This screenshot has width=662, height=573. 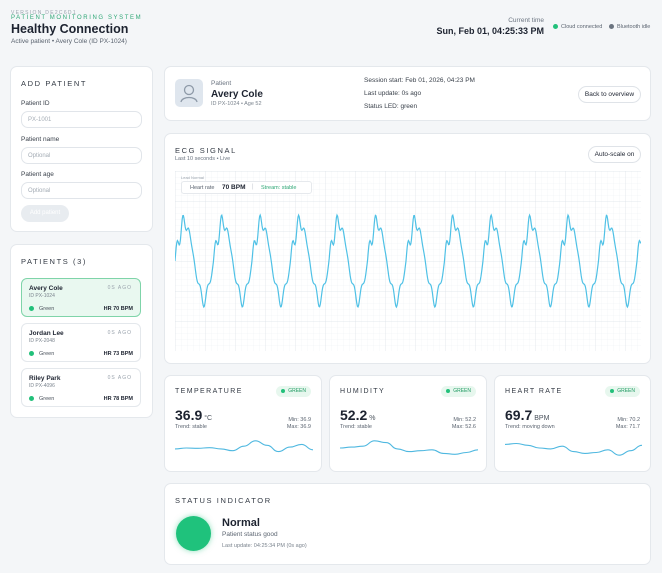 What do you see at coordinates (209, 391) in the screenshot?
I see `temperature-title: TEMPERATURE` at bounding box center [209, 391].